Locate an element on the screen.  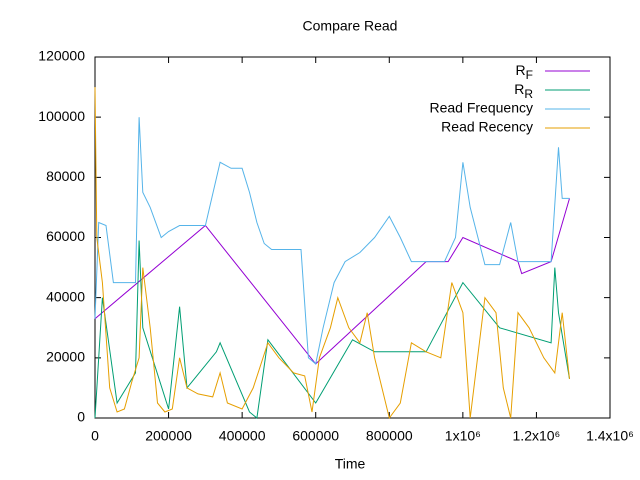
y-tick-label: 100000 is located at coordinates (61, 116).